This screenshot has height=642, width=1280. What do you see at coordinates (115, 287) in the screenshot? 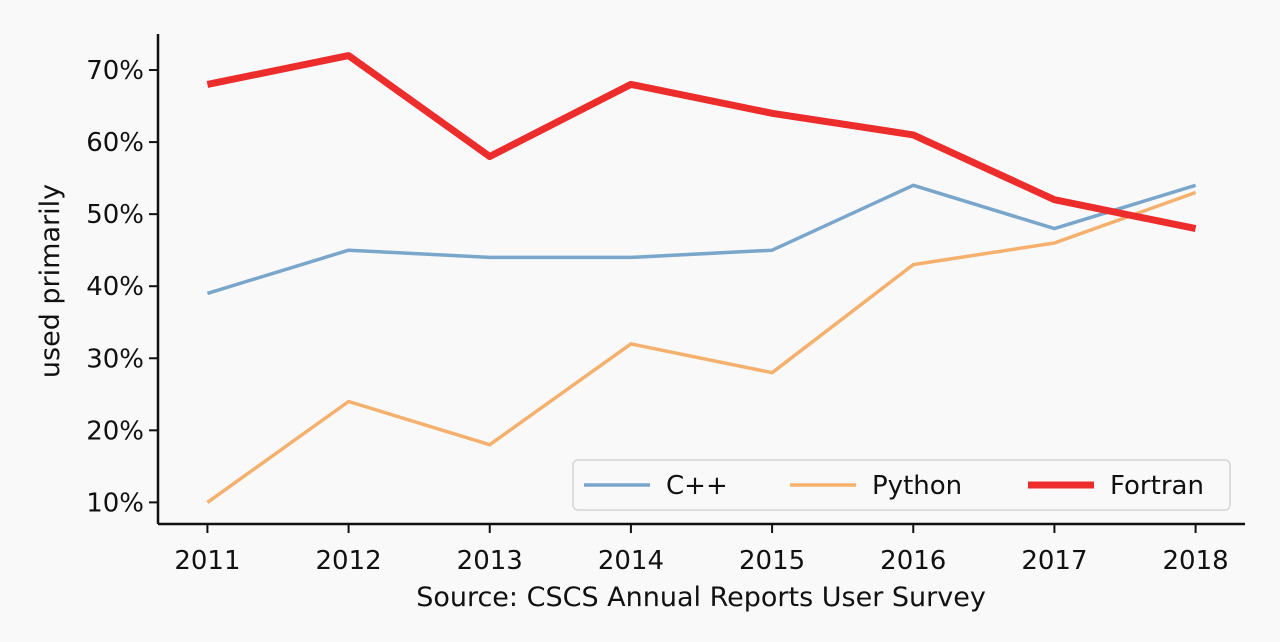
I see `y-tick-label: 40%` at bounding box center [115, 287].